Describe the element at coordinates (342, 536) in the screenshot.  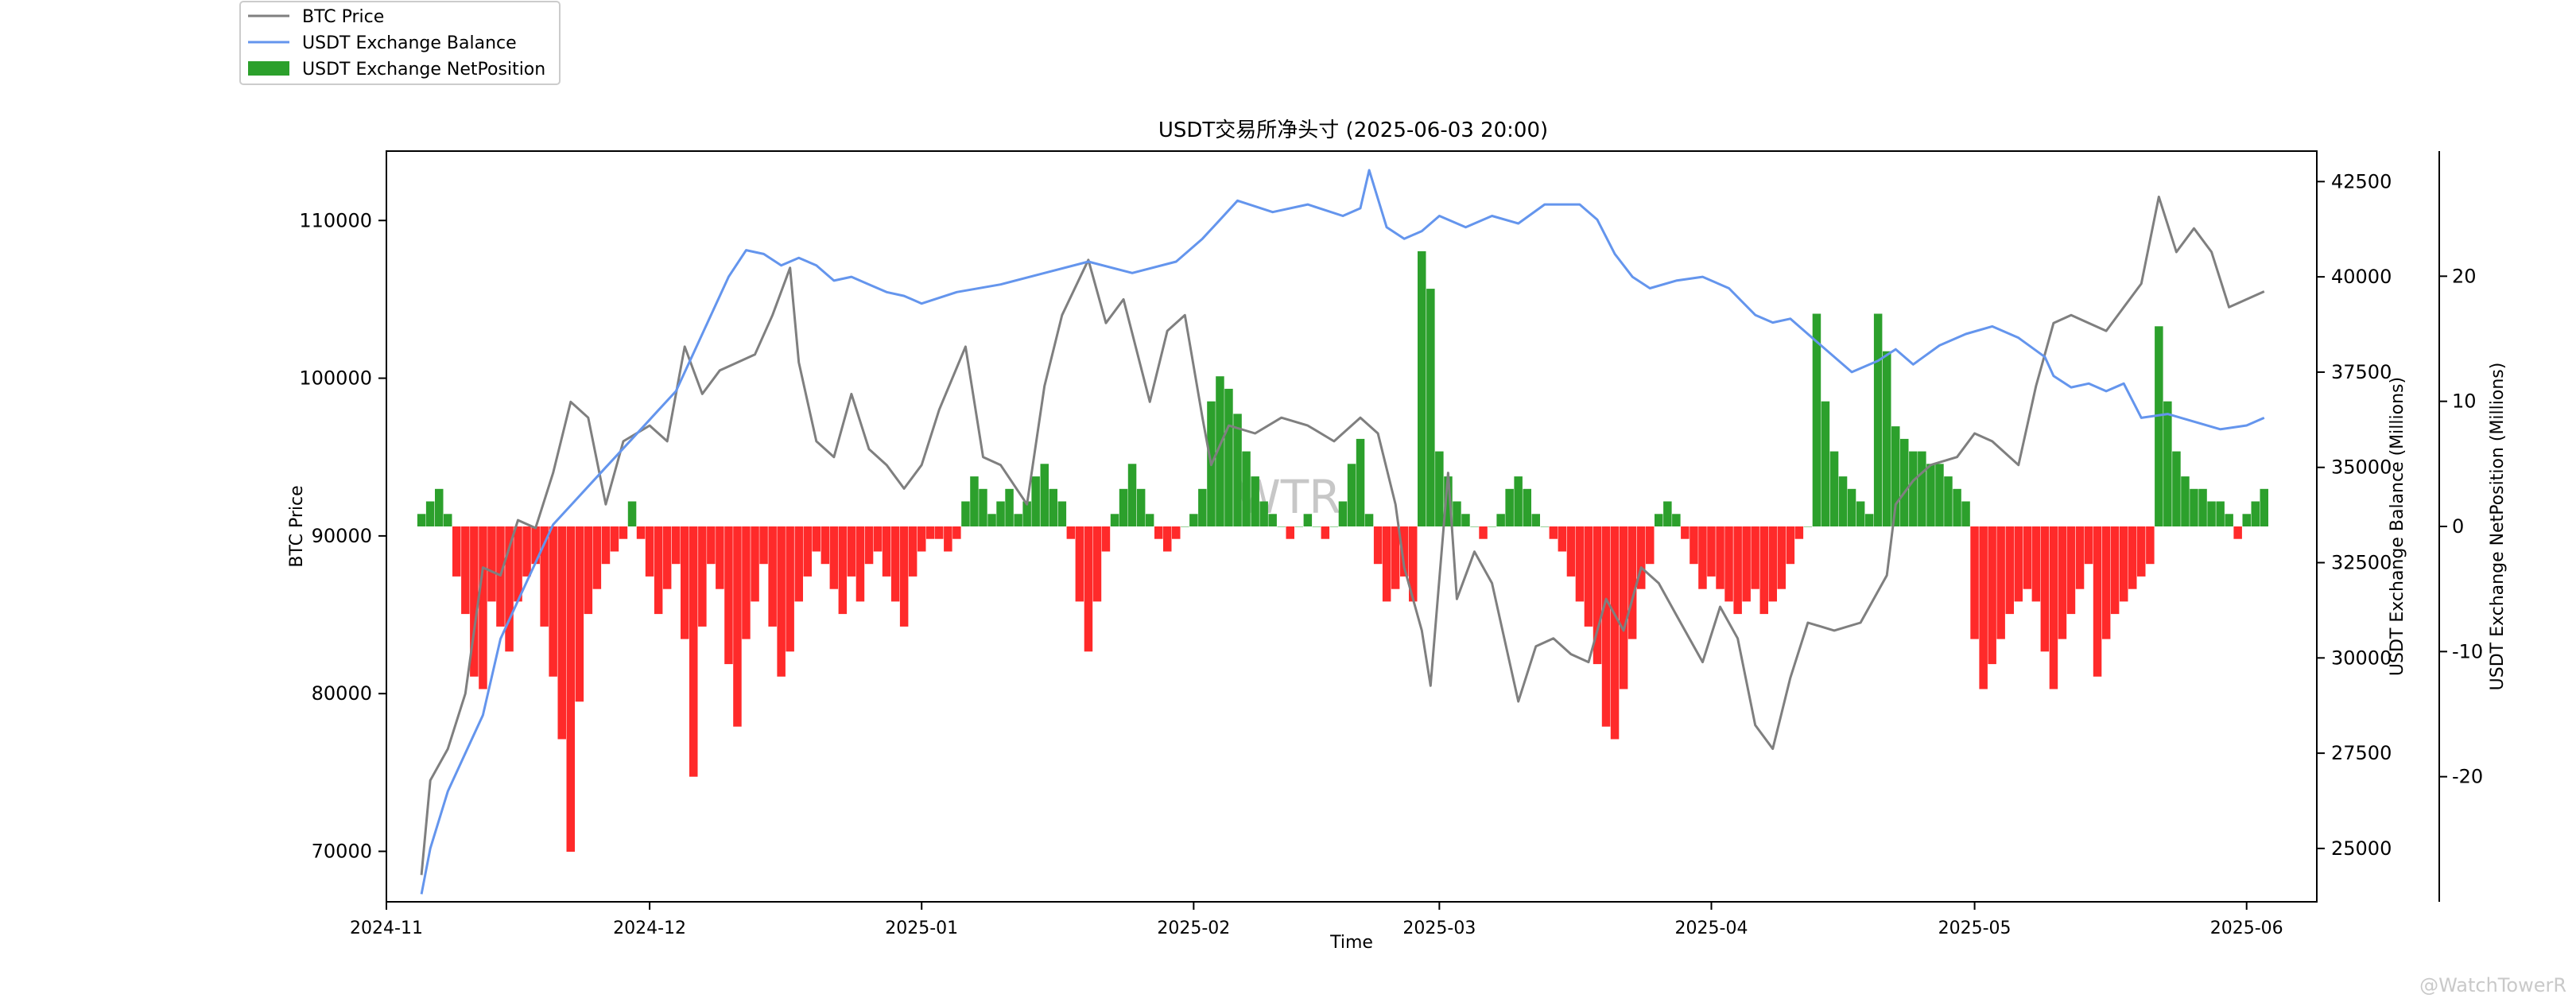
I see `left-y-tick-label: 90000` at that location.